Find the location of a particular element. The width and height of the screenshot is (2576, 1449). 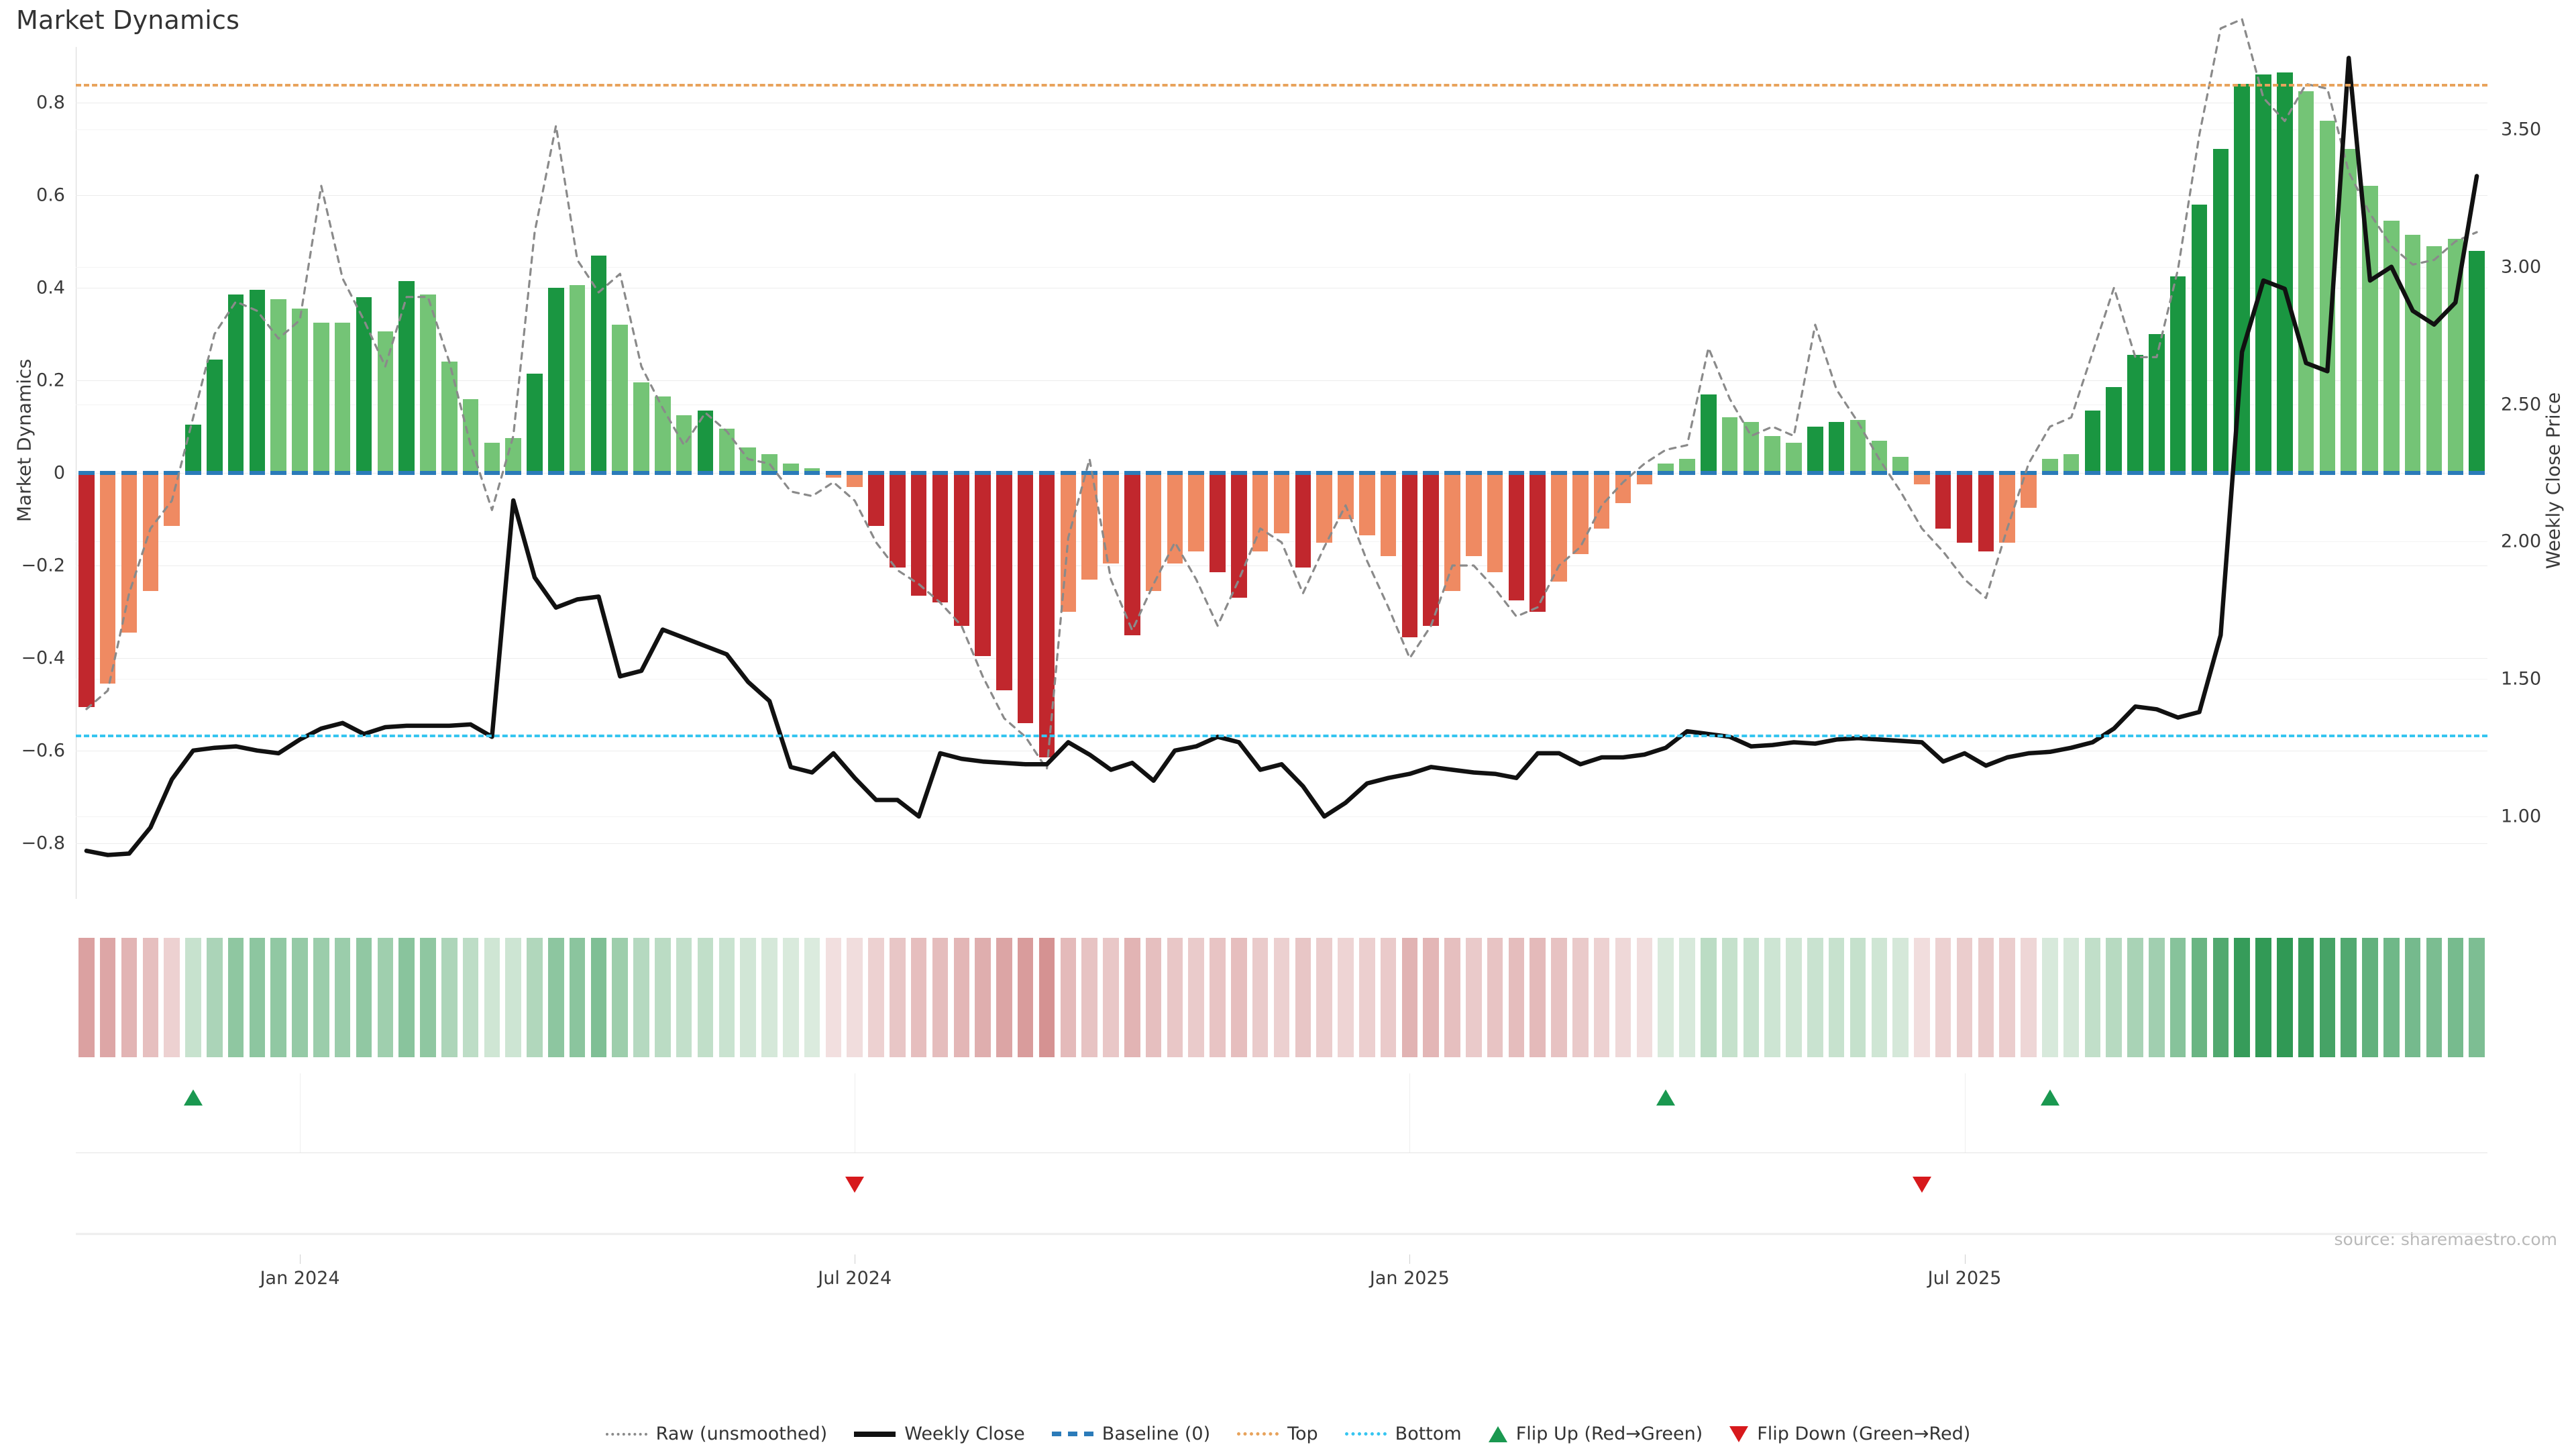

right-axis-tick: 3.50 is located at coordinates (2521, 129).